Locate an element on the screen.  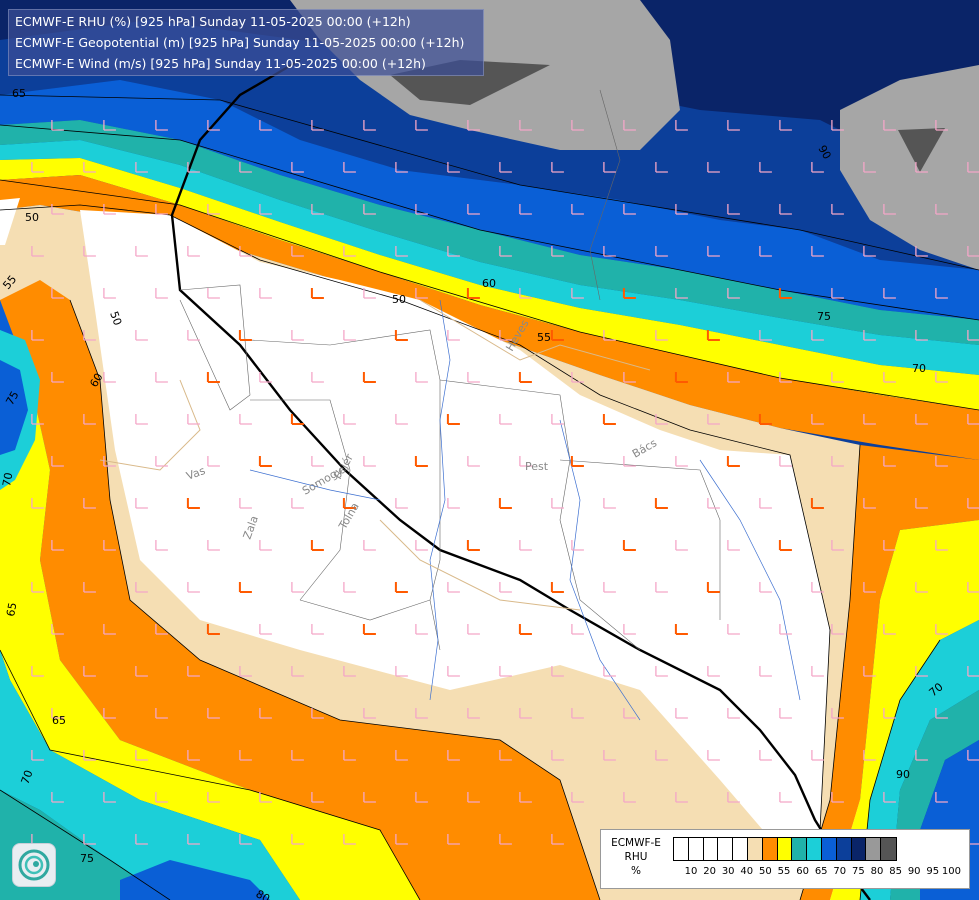
legend-tick-label: 95 is located at coordinates (933, 871).